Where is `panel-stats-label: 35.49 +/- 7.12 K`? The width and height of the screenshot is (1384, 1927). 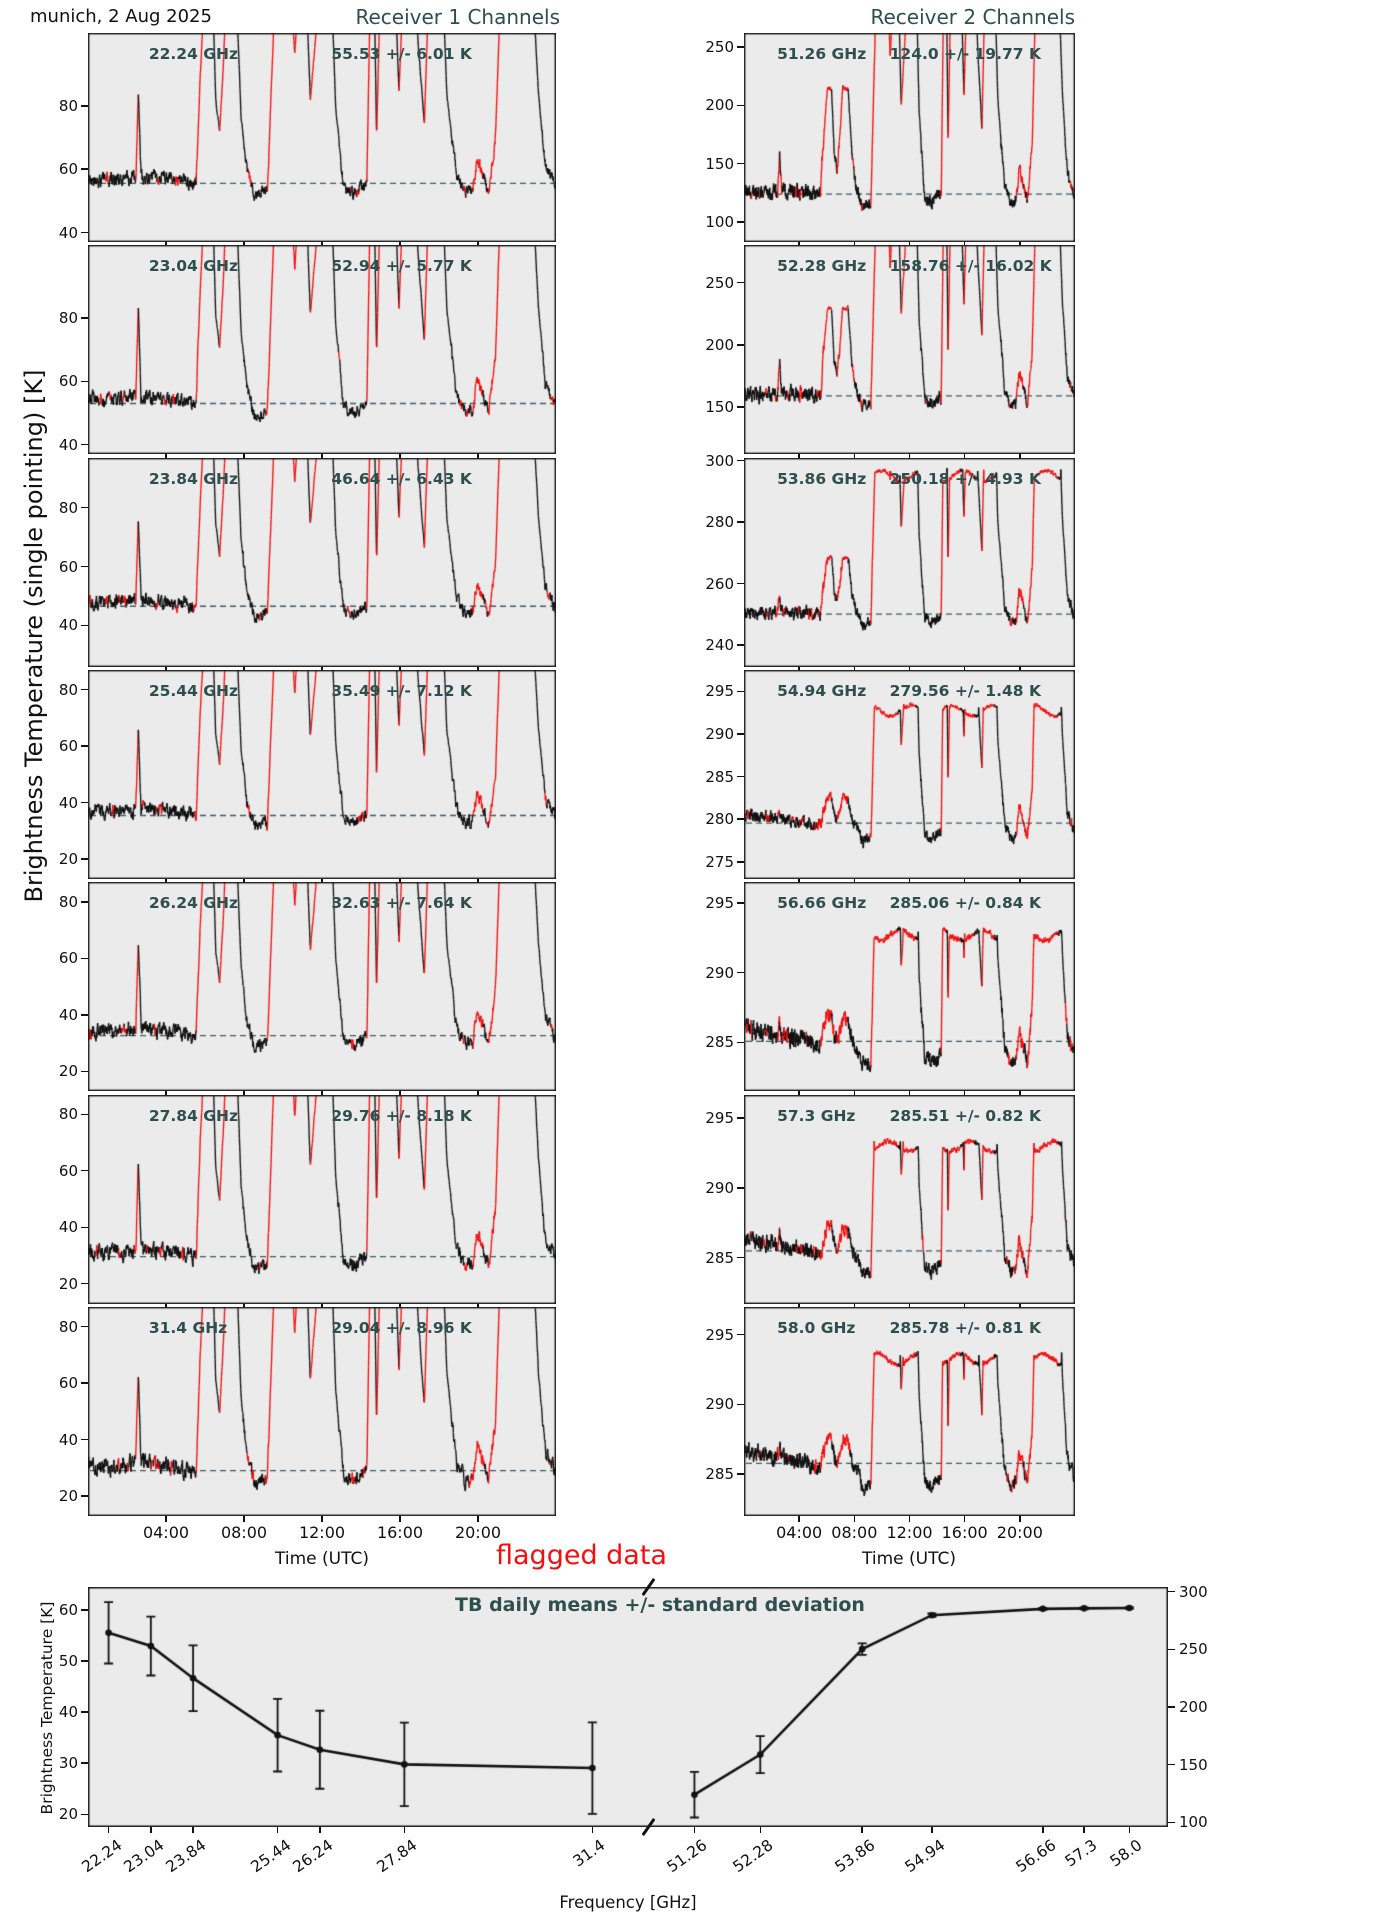
panel-stats-label: 35.49 +/- 7.12 K is located at coordinates (401, 690).